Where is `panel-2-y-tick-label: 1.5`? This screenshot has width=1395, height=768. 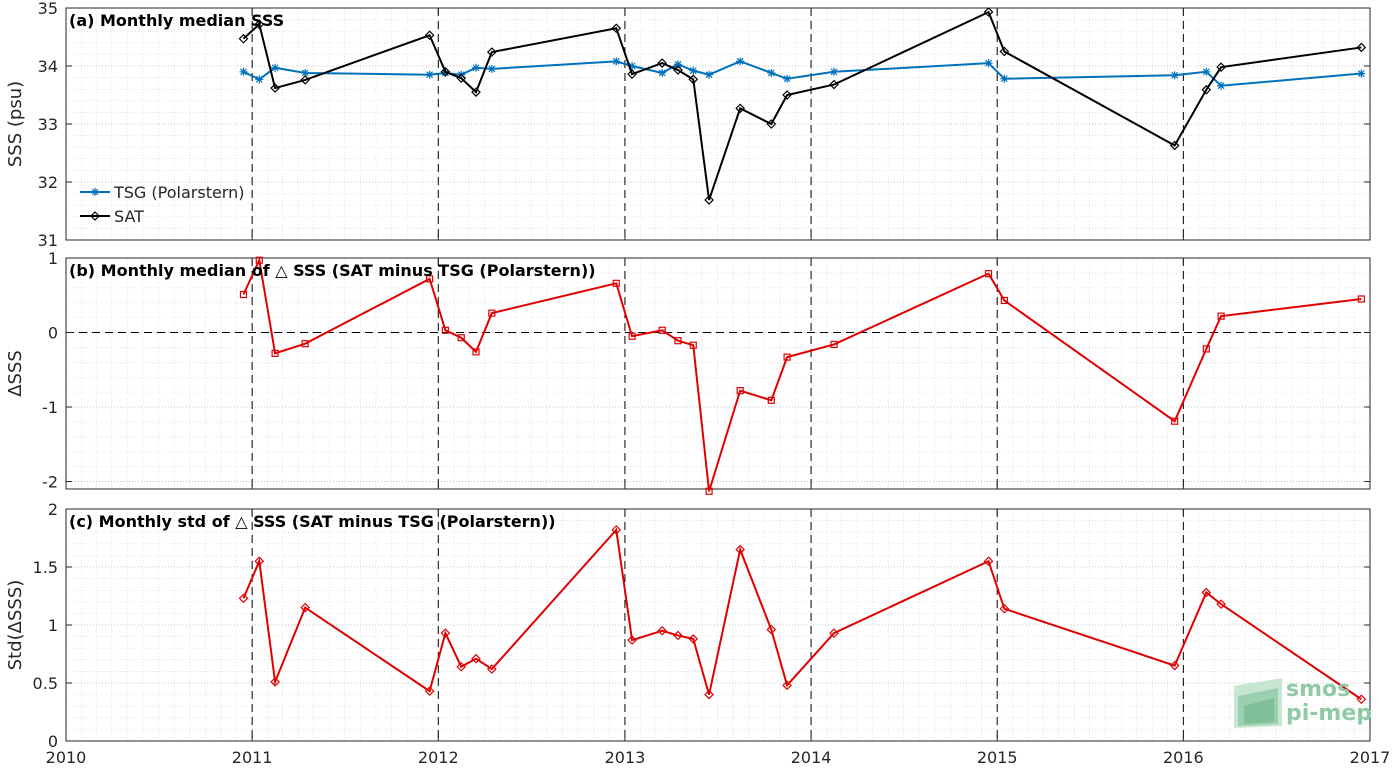
panel-2-y-tick-label: 1.5 is located at coordinates (45, 567).